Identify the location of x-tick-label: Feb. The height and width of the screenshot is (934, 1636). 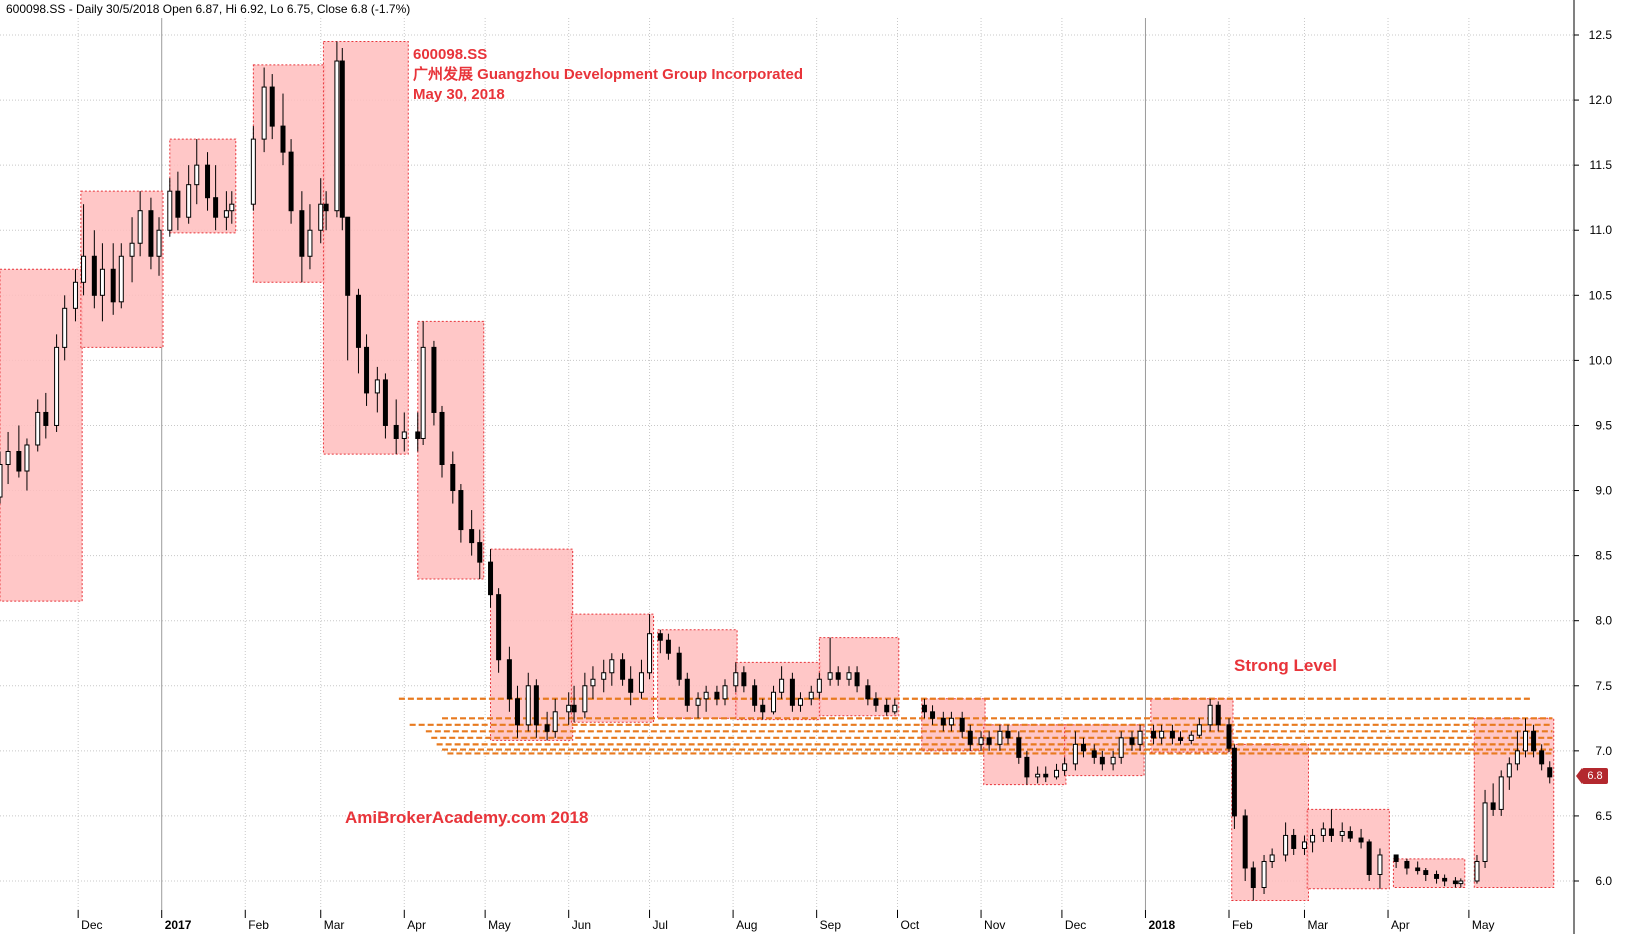
(1242, 925).